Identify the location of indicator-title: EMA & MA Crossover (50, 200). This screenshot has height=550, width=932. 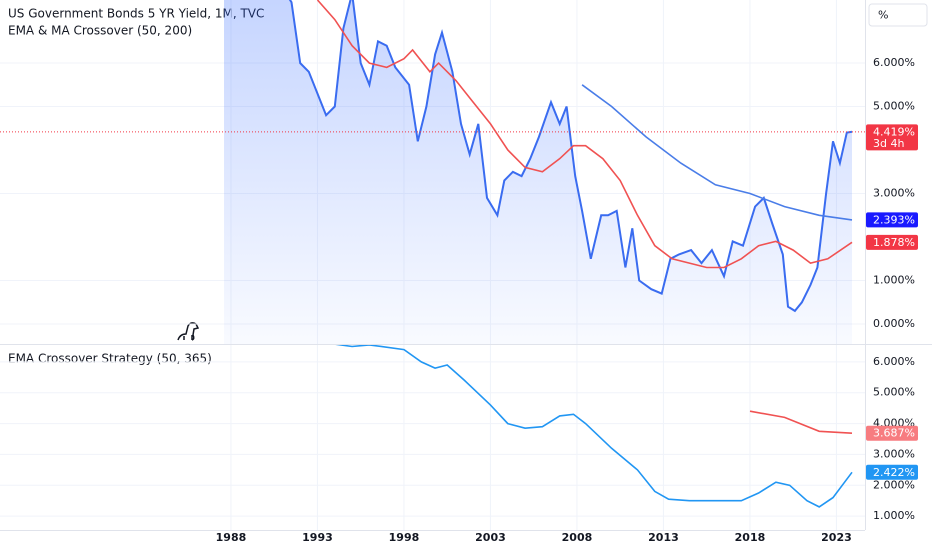
(100, 31).